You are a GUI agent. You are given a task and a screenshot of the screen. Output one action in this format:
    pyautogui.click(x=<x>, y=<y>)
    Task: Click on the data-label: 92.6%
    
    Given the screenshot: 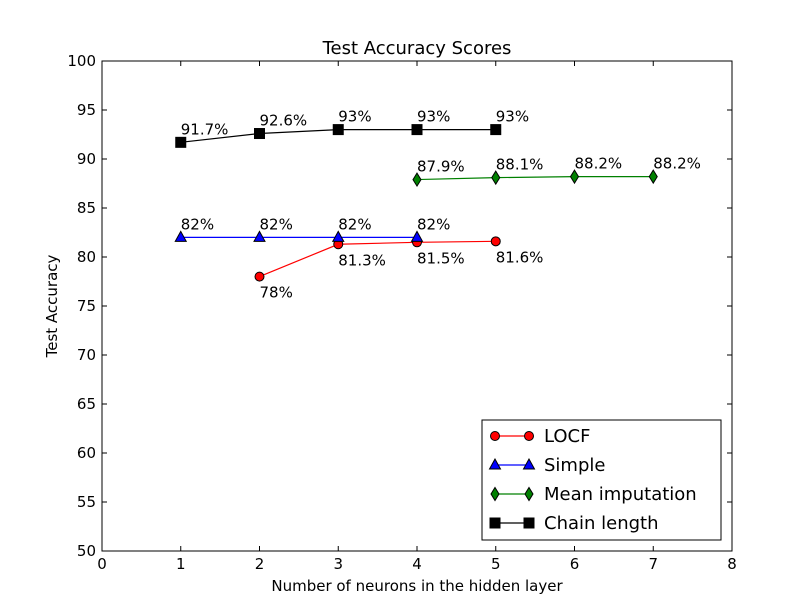 What is the action you would take?
    pyautogui.click(x=284, y=121)
    